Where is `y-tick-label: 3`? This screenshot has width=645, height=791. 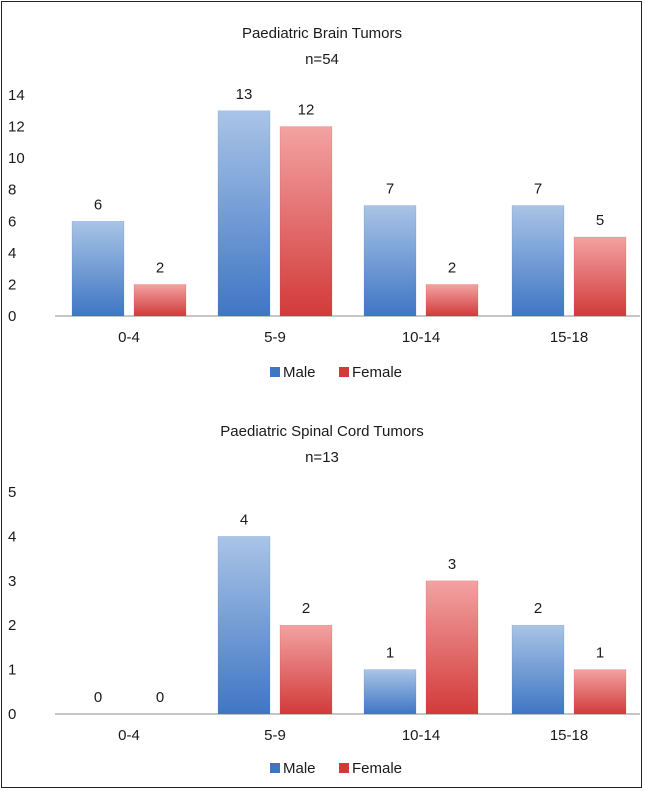
y-tick-label: 3 is located at coordinates (12, 581).